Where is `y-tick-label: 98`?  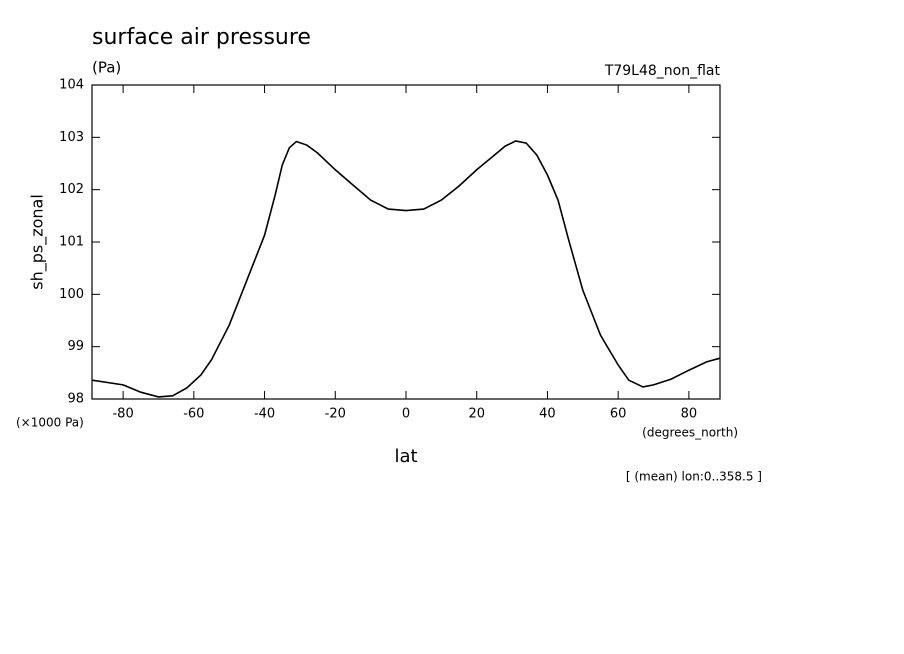
y-tick-label: 98 is located at coordinates (75, 399).